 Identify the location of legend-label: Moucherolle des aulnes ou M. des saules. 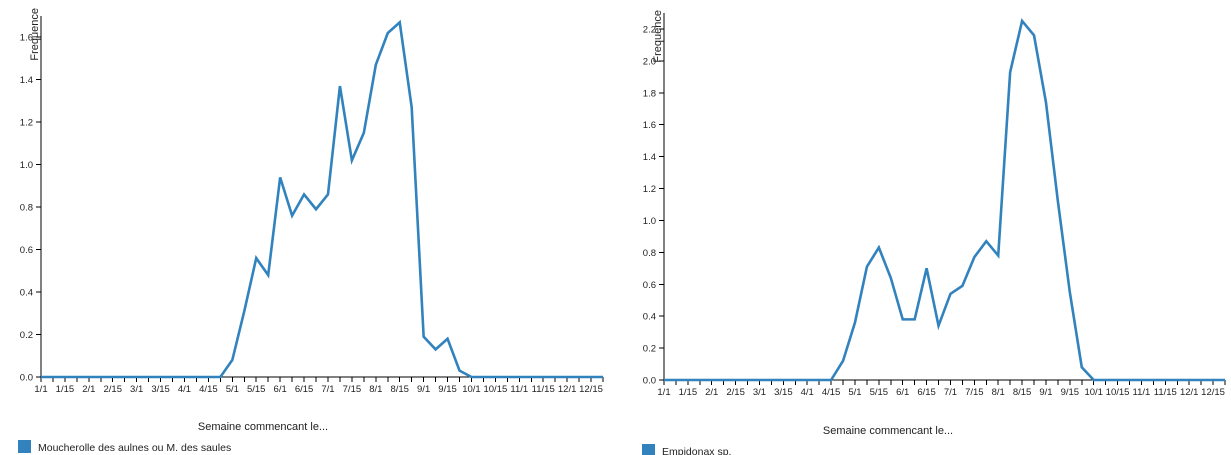
(134, 448).